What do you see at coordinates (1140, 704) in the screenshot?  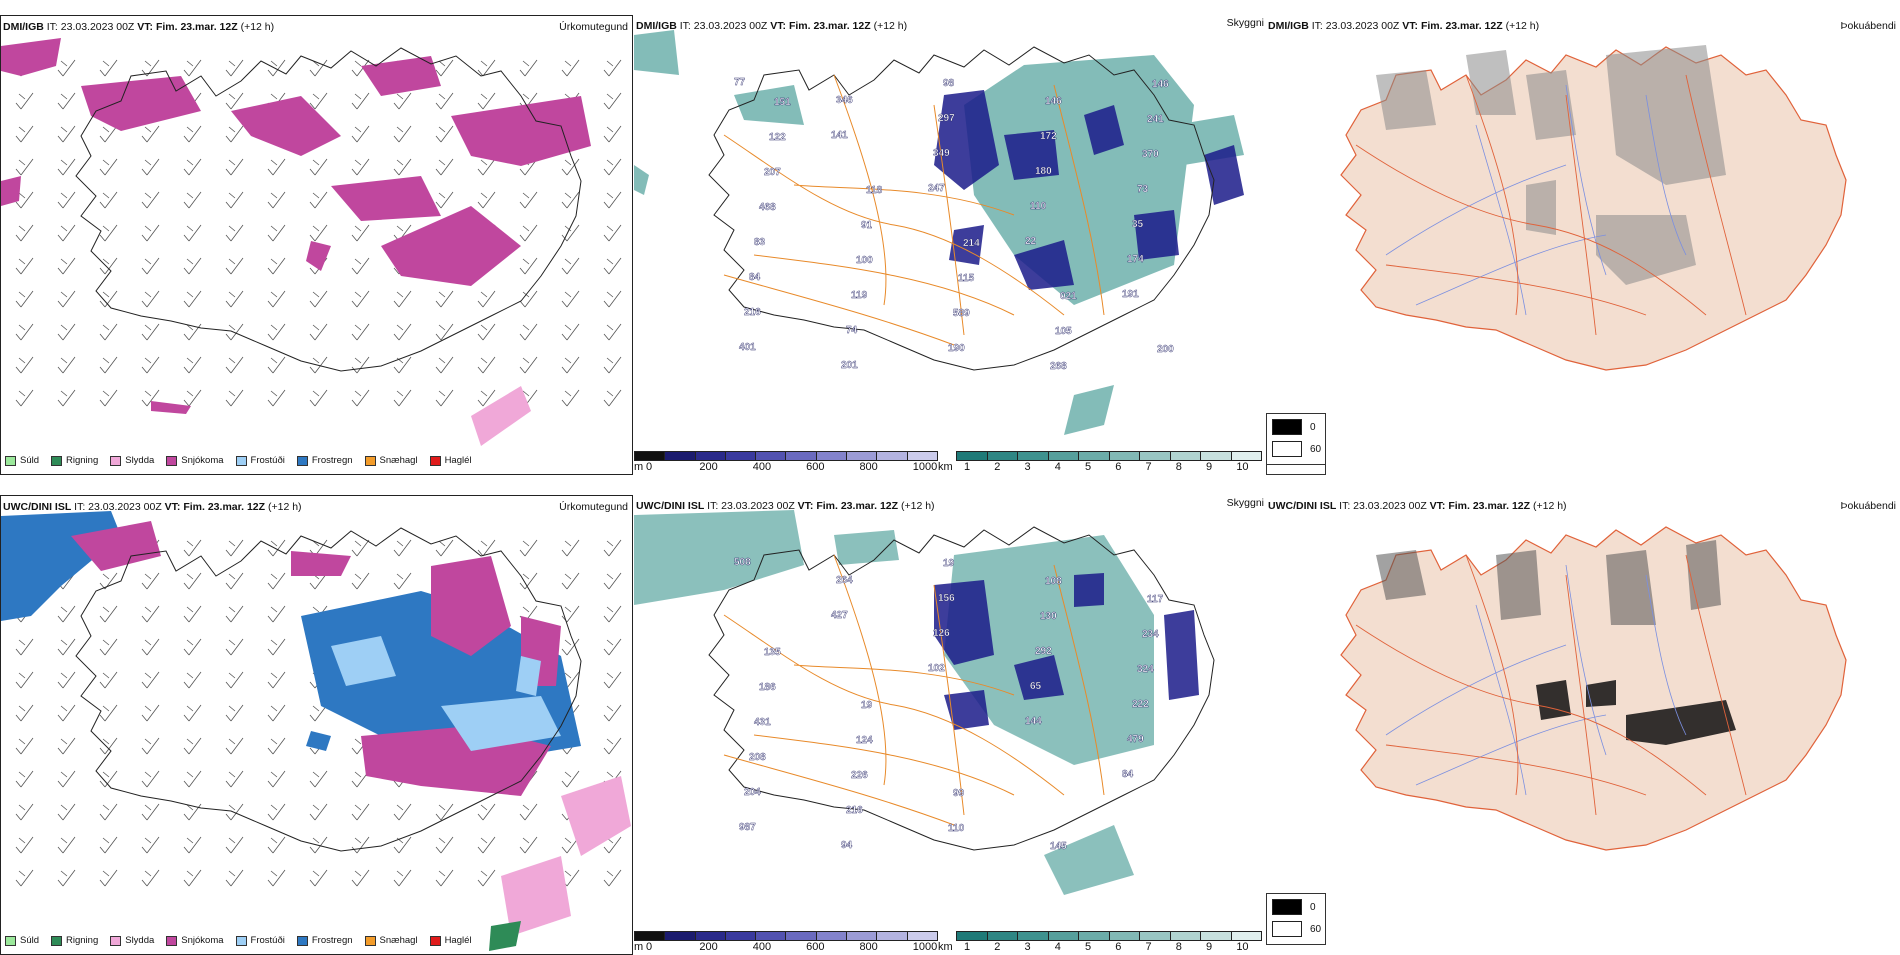 I see `value-label: 222` at bounding box center [1140, 704].